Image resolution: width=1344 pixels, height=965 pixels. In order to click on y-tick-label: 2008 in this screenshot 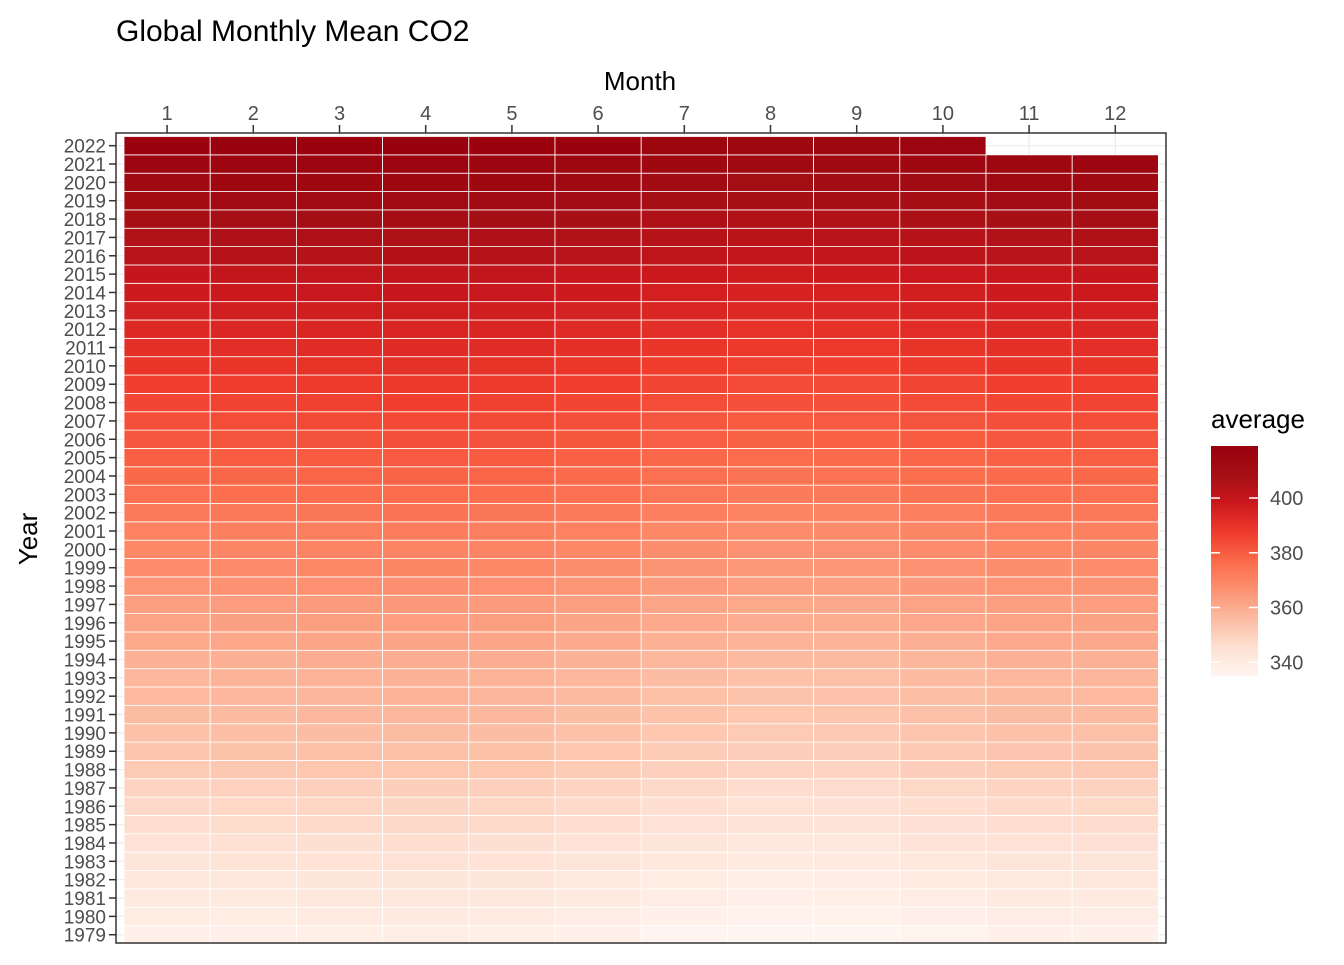, I will do `click(85, 404)`.